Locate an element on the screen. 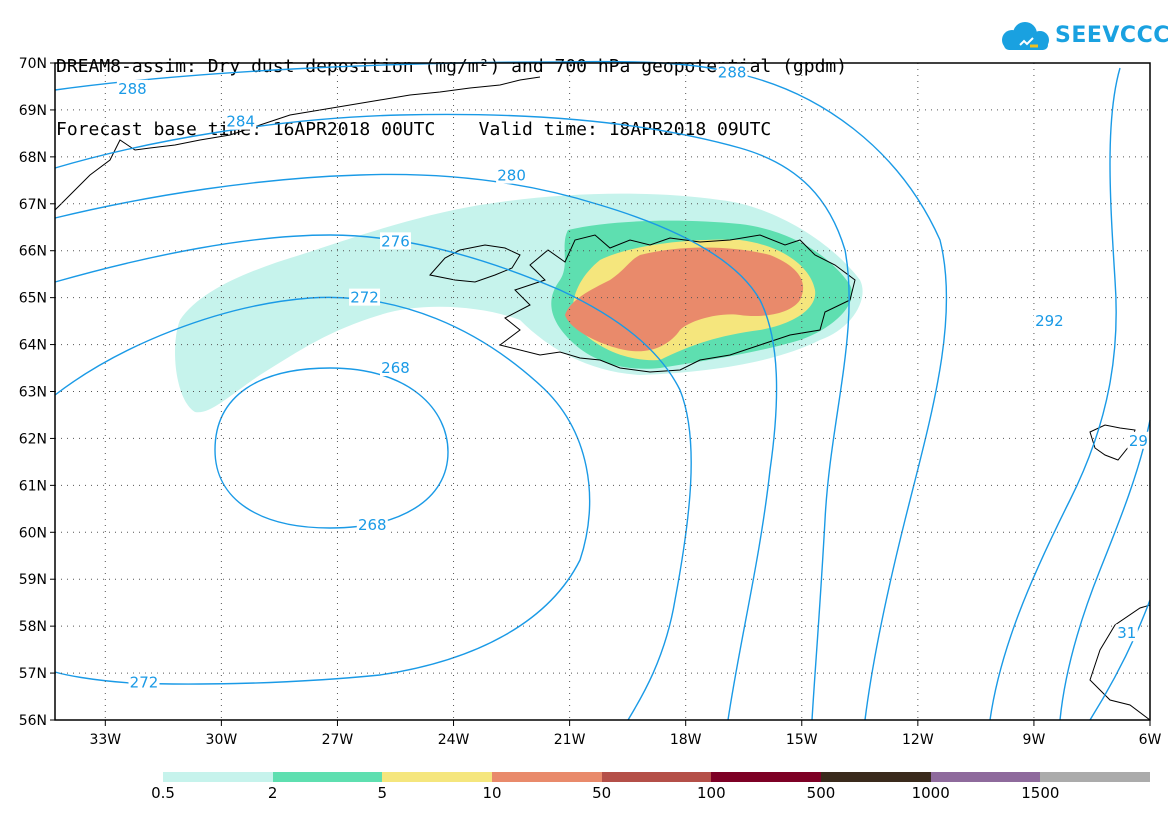 This screenshot has height=815, width=1175. lat-label-61N: 61N is located at coordinates (33, 486).